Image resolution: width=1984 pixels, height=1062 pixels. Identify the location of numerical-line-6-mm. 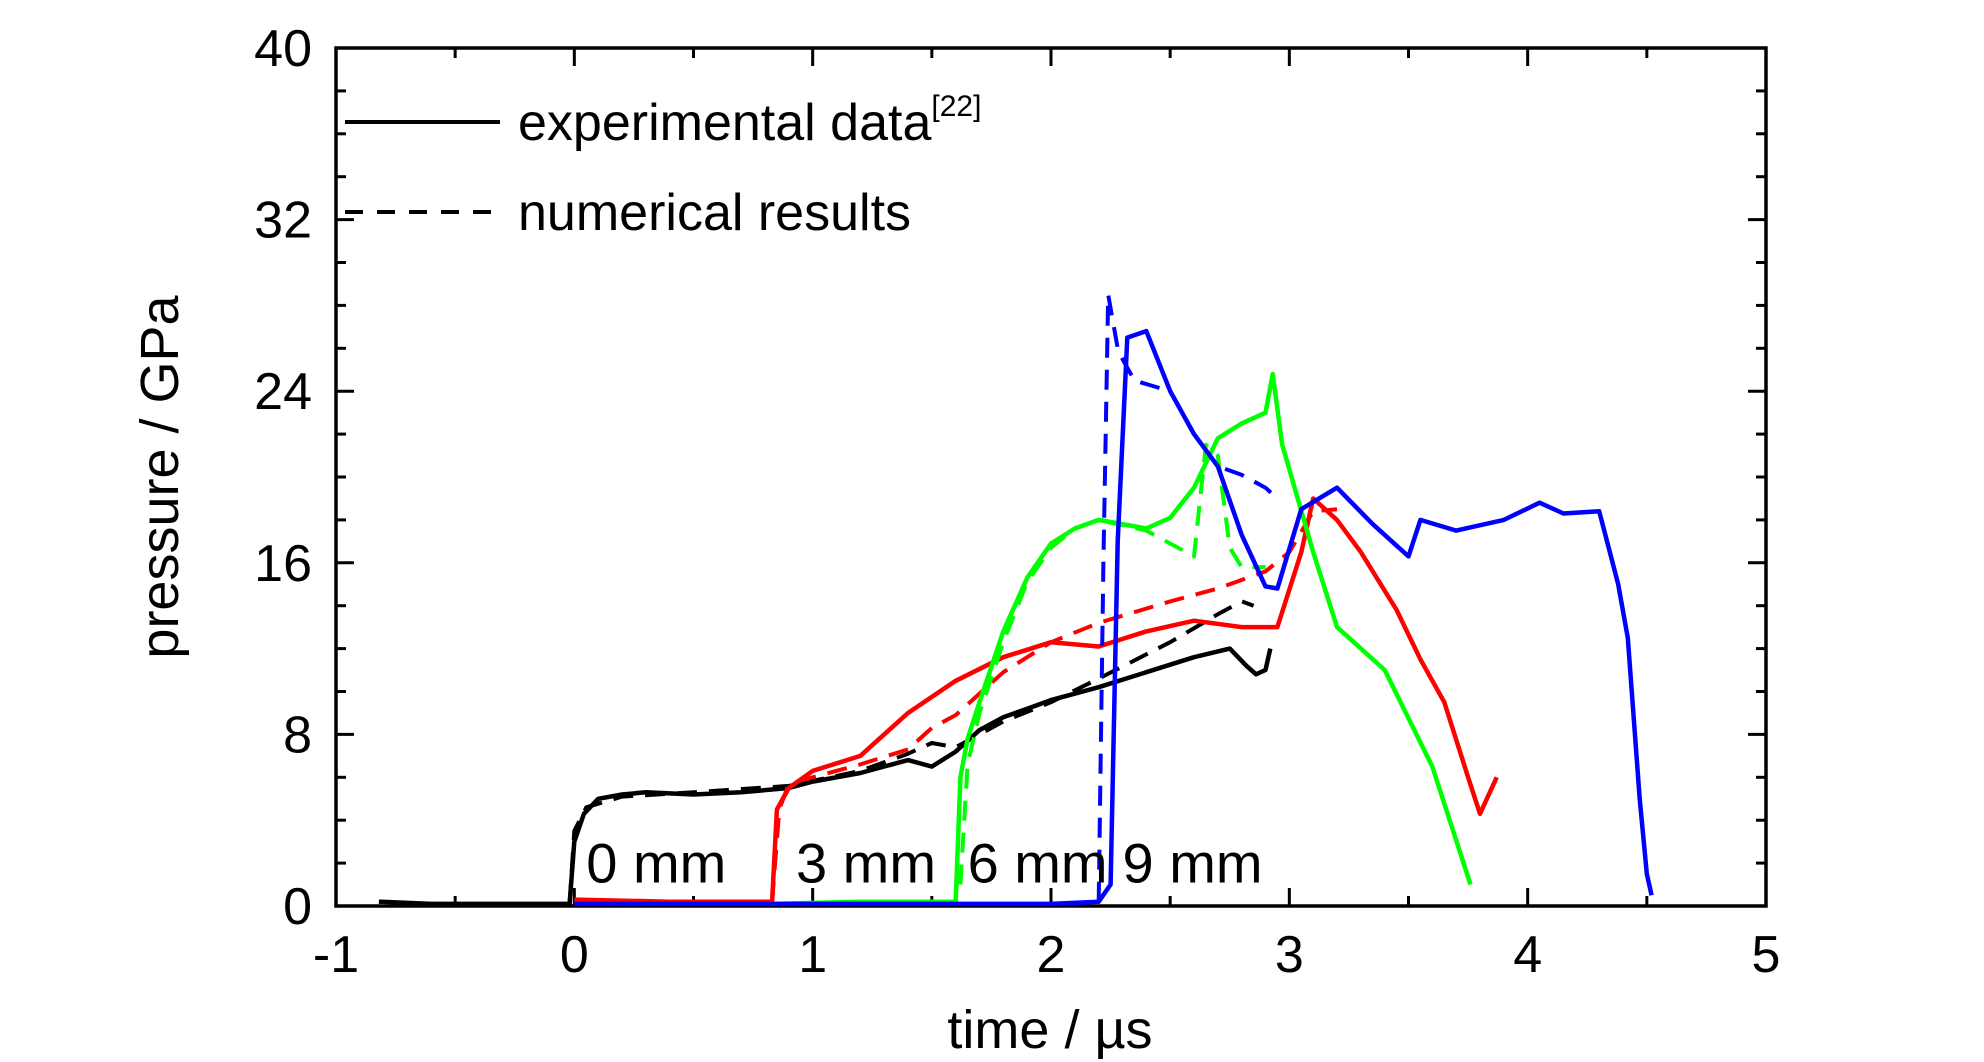
(1112, 663).